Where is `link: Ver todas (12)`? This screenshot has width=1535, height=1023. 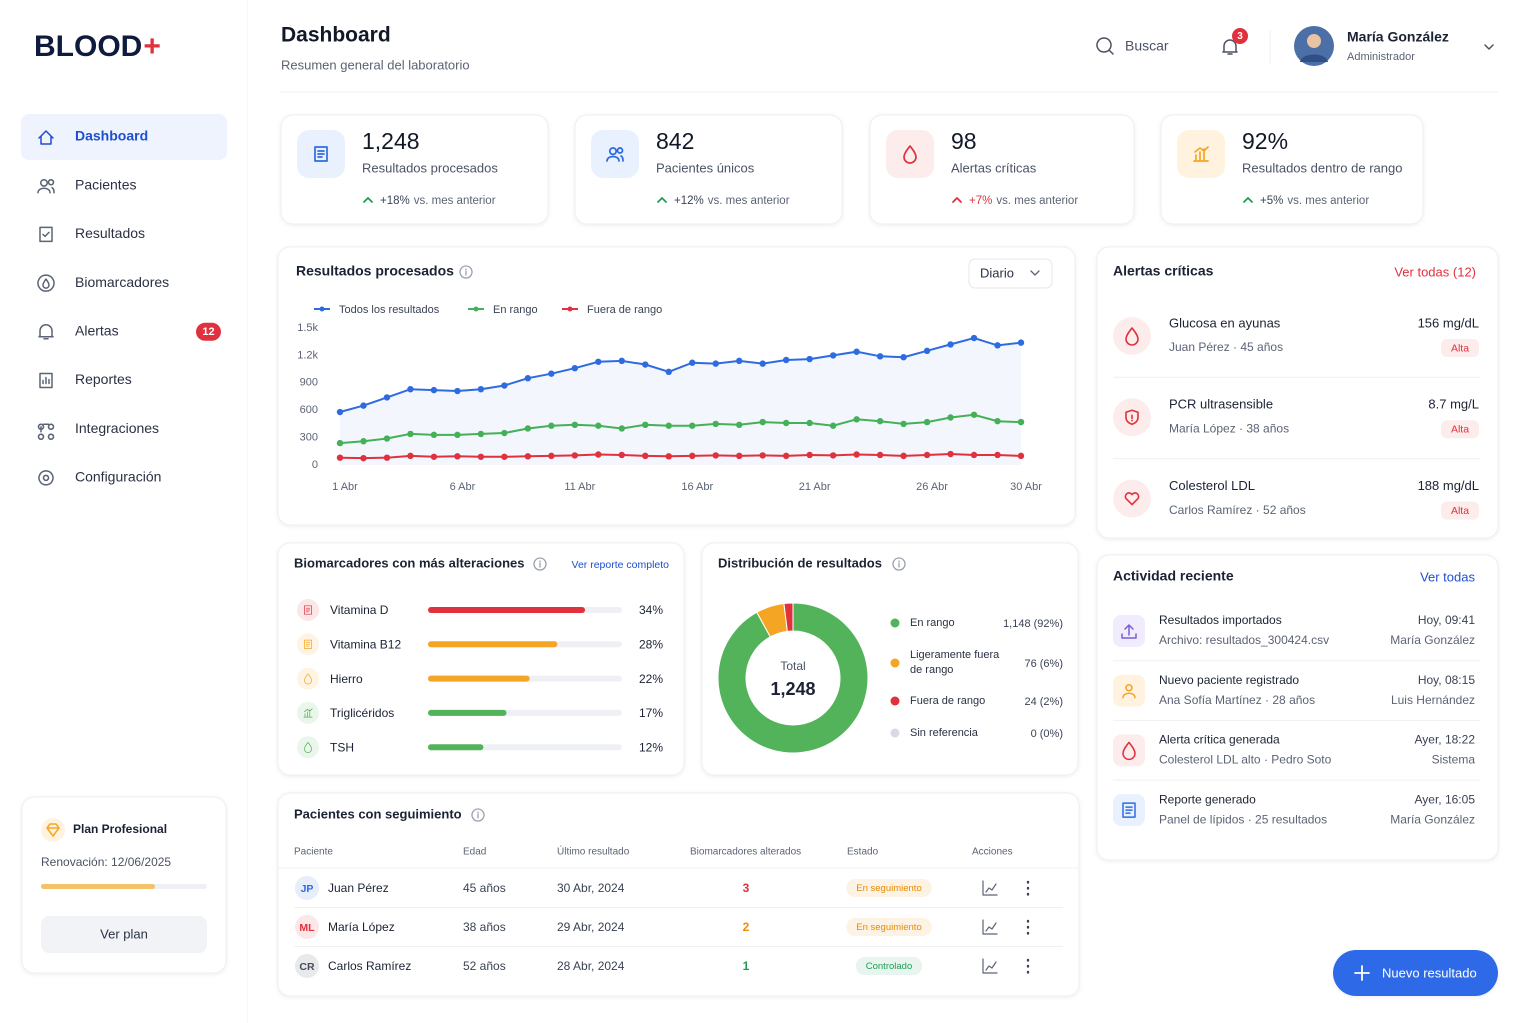
link: Ver todas (12) is located at coordinates (1435, 271).